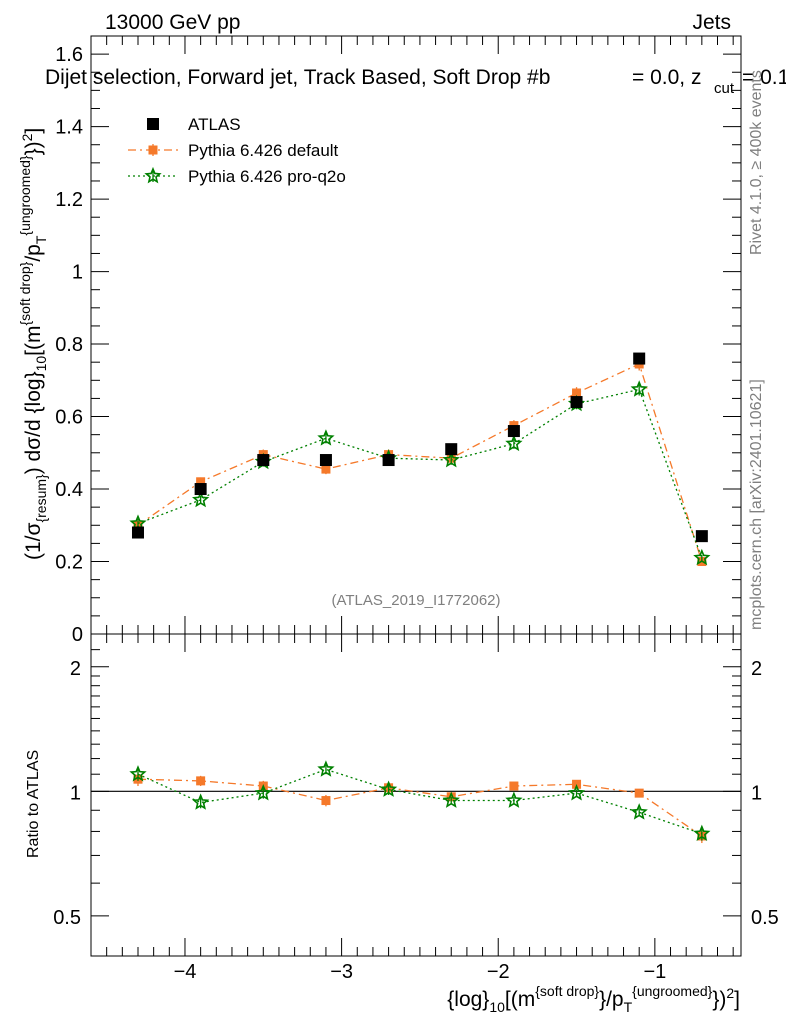 Image resolution: width=786 pixels, height=1024 pixels. I want to click on y-tick-label: 0.8, so click(69, 345).